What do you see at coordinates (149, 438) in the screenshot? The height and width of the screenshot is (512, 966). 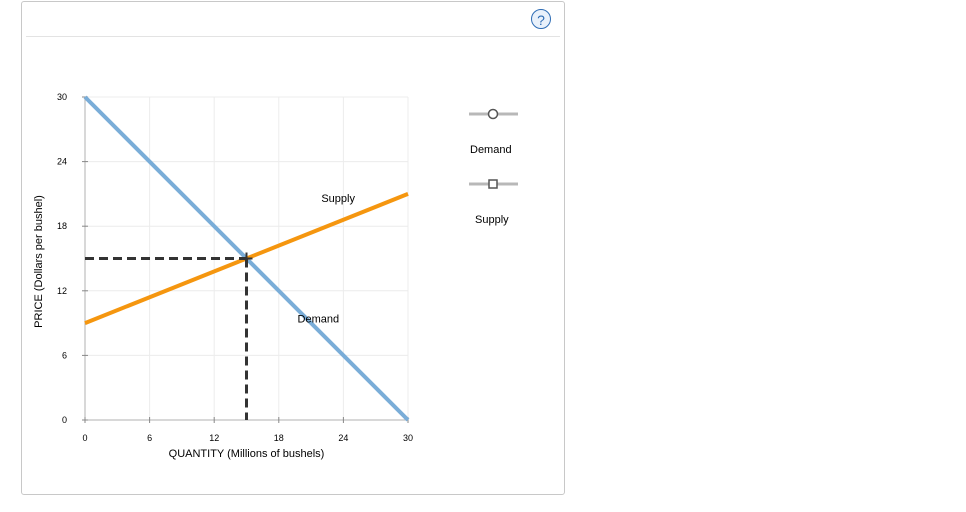 I see `x-tick-label: 6` at bounding box center [149, 438].